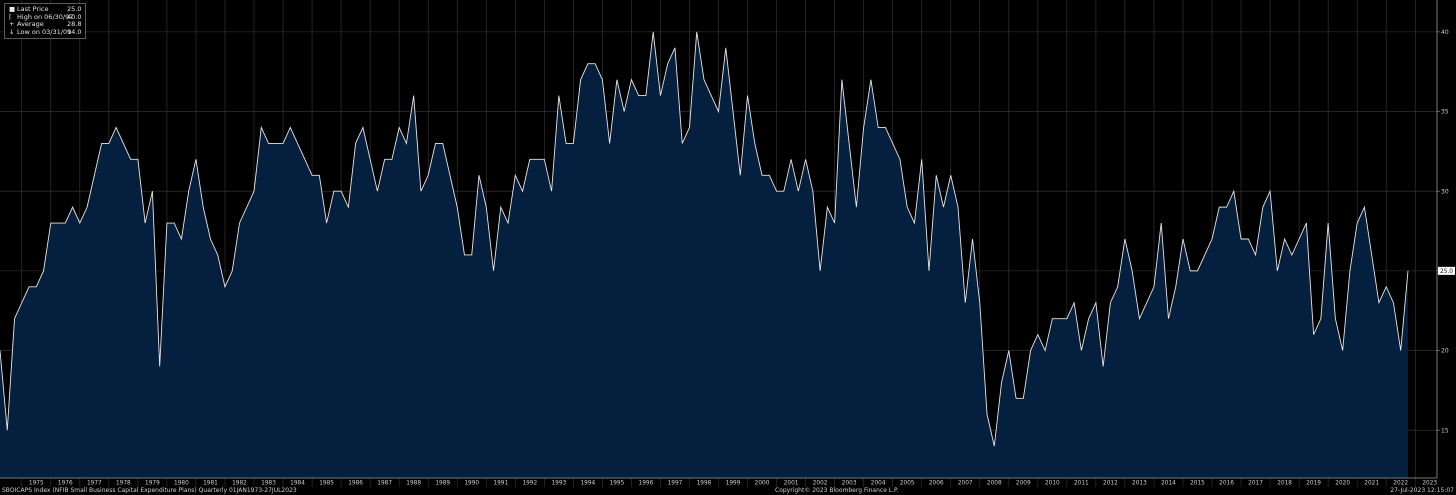 The height and width of the screenshot is (495, 1456). What do you see at coordinates (12, 24) in the screenshot?
I see `plus-icon: +` at bounding box center [12, 24].